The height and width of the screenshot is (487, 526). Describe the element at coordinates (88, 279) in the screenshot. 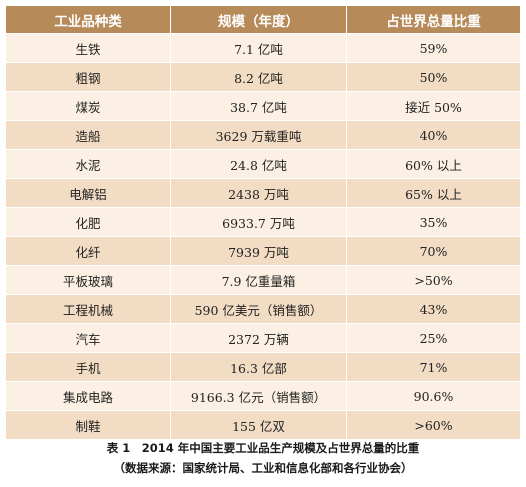

I see `product-name-cell: 平板玻璃` at that location.